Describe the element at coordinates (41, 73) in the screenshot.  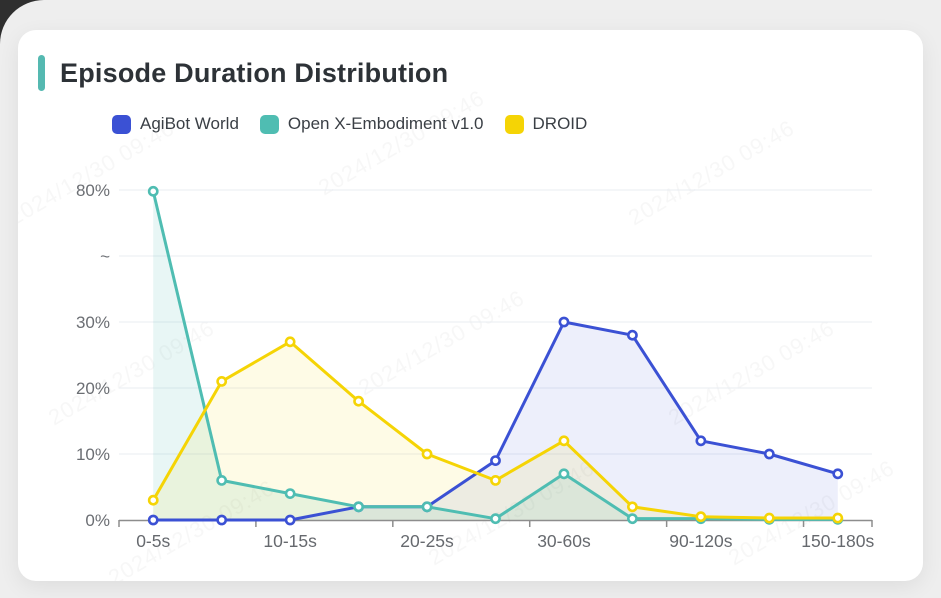
I see `title-accent-bar` at that location.